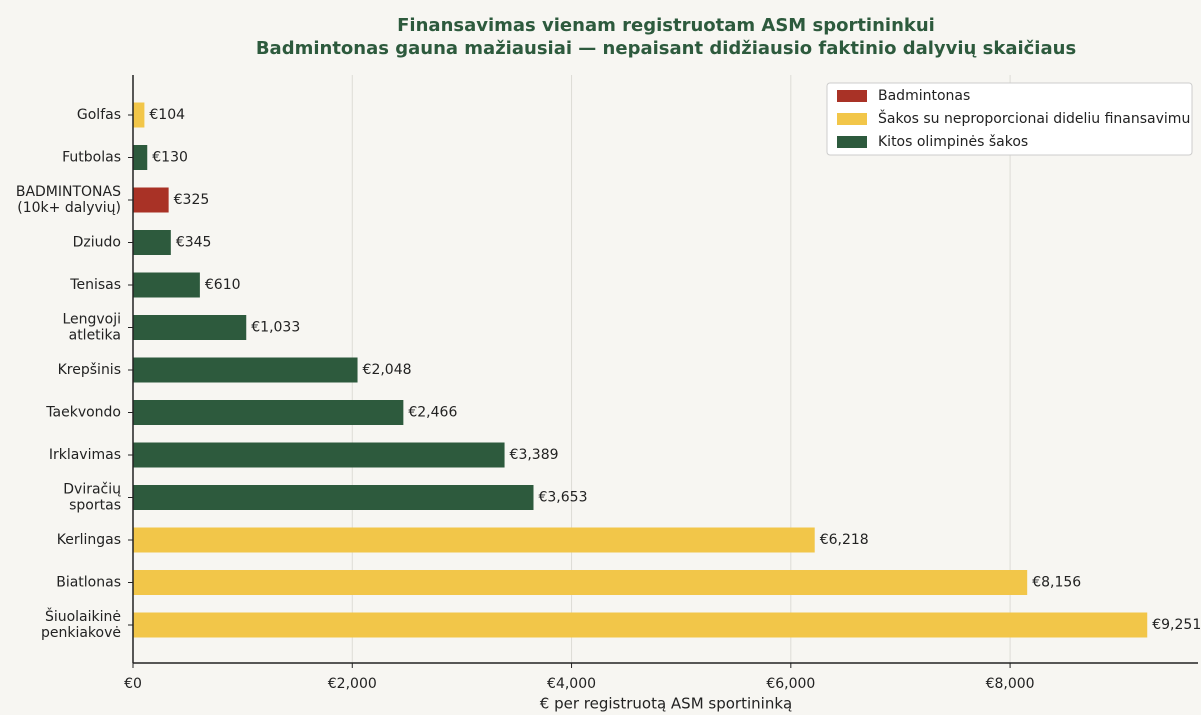  I want to click on y-tick-label: Dviračių sportas, so click(92, 498).